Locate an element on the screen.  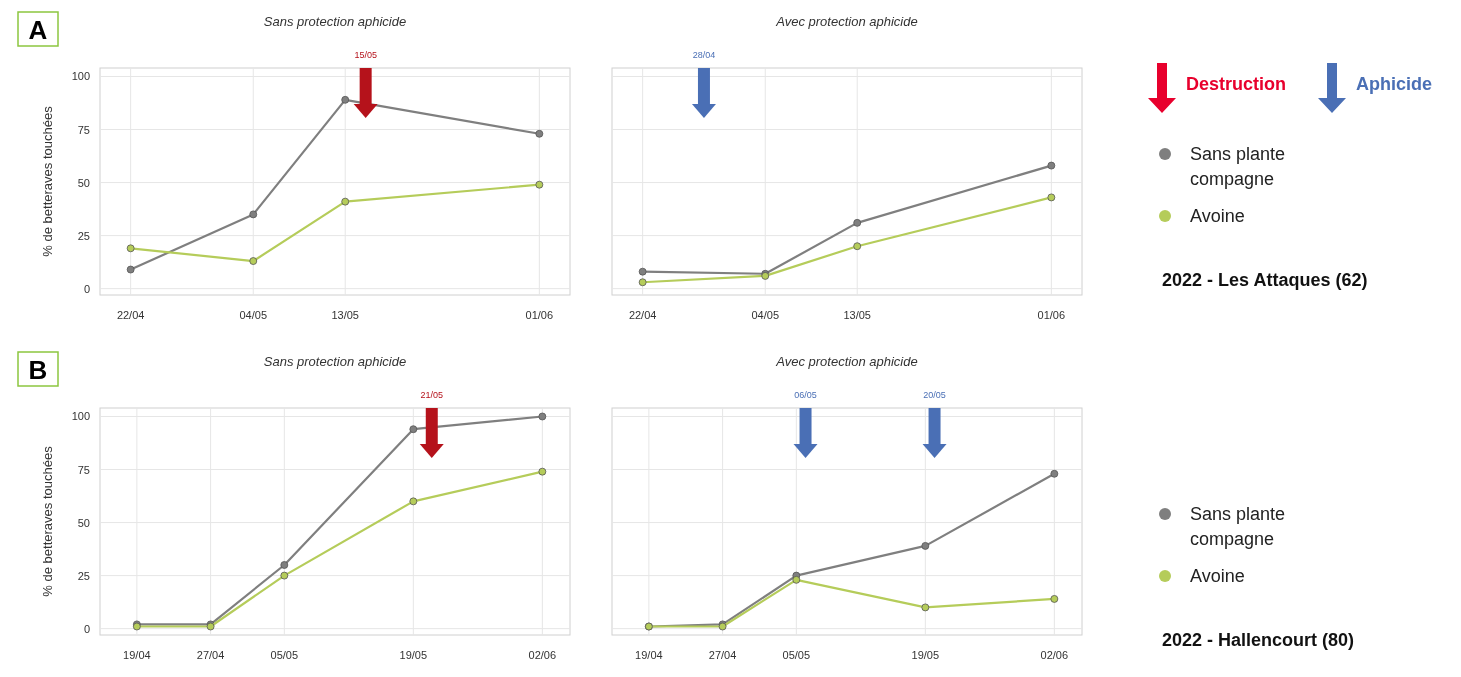
ref-line-label: 21/05 is located at coordinates (432, 395).